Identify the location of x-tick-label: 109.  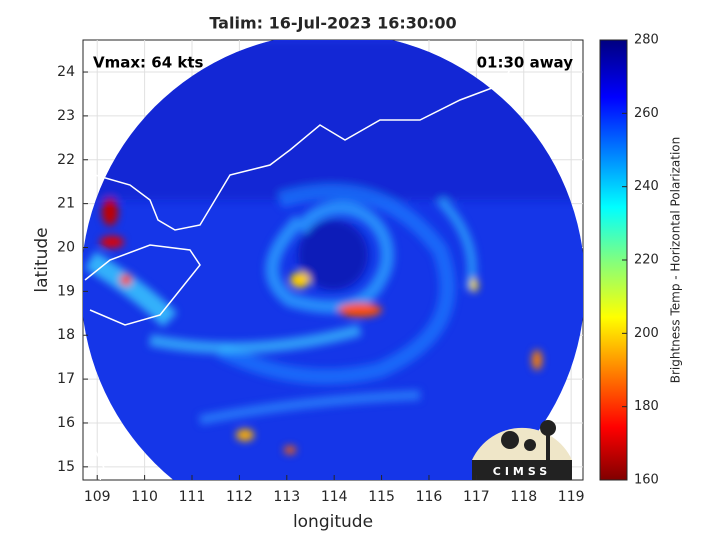
(97, 497).